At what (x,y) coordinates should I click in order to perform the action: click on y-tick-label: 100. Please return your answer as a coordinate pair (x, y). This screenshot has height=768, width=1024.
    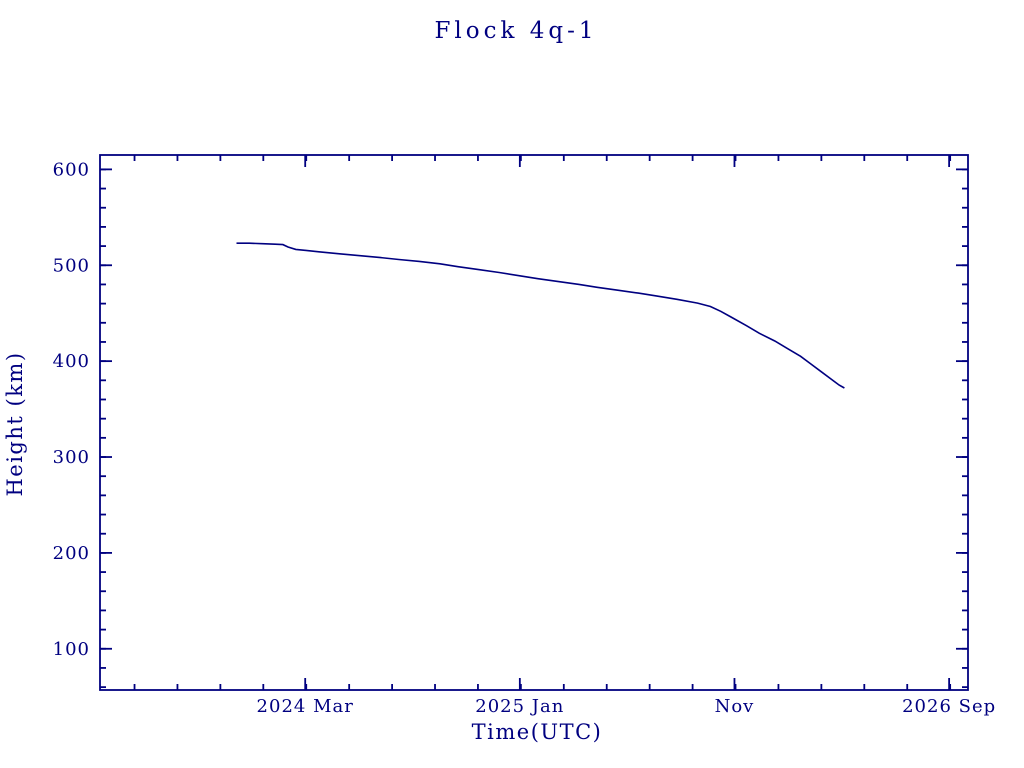
    Looking at the image, I should click on (71, 649).